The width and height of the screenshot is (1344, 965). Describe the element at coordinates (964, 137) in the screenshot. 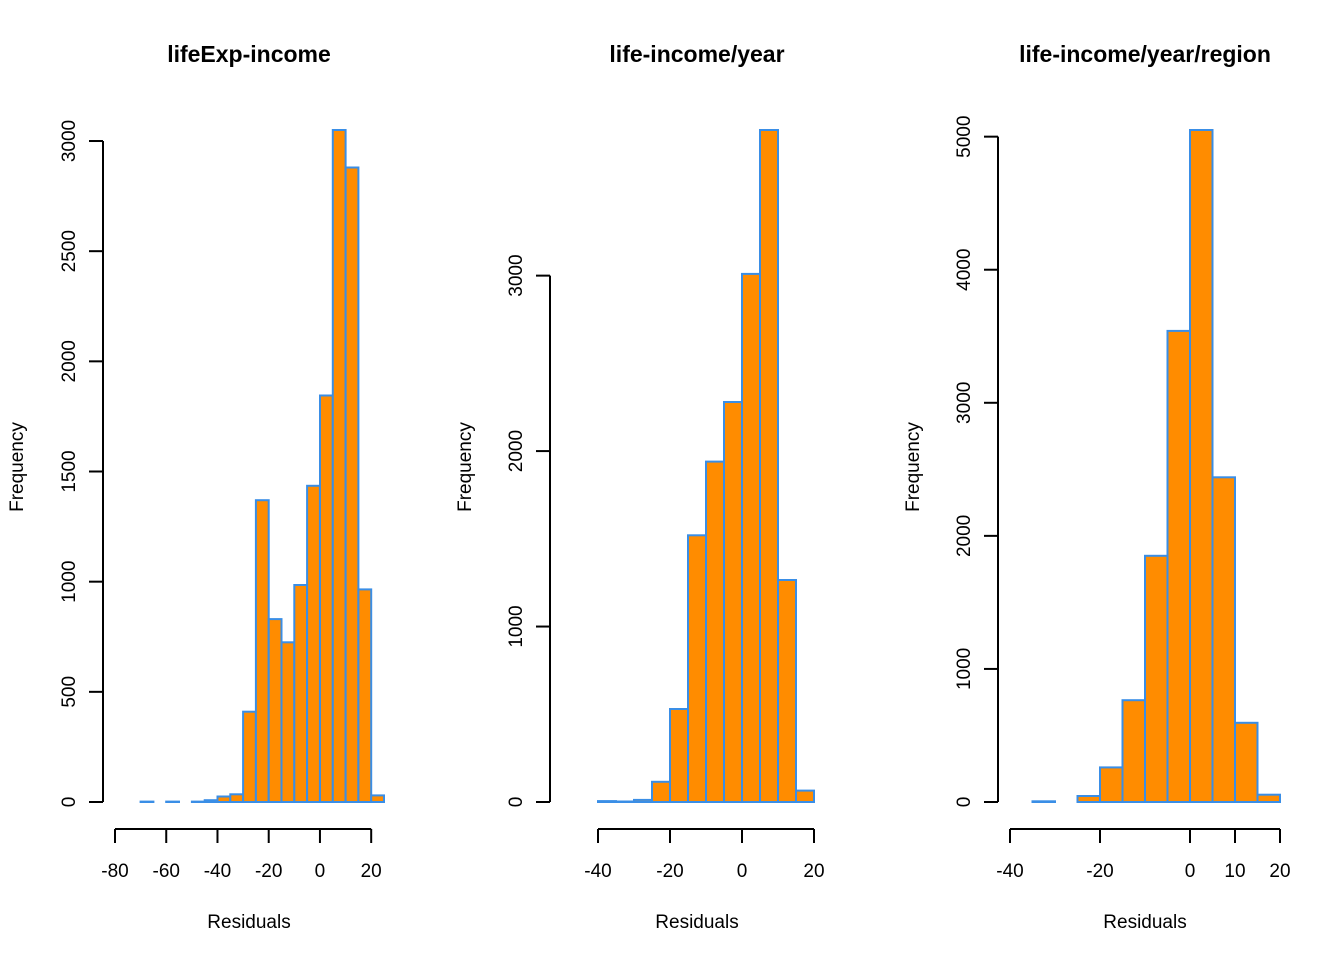

I see `y-tick-label: 5000` at that location.